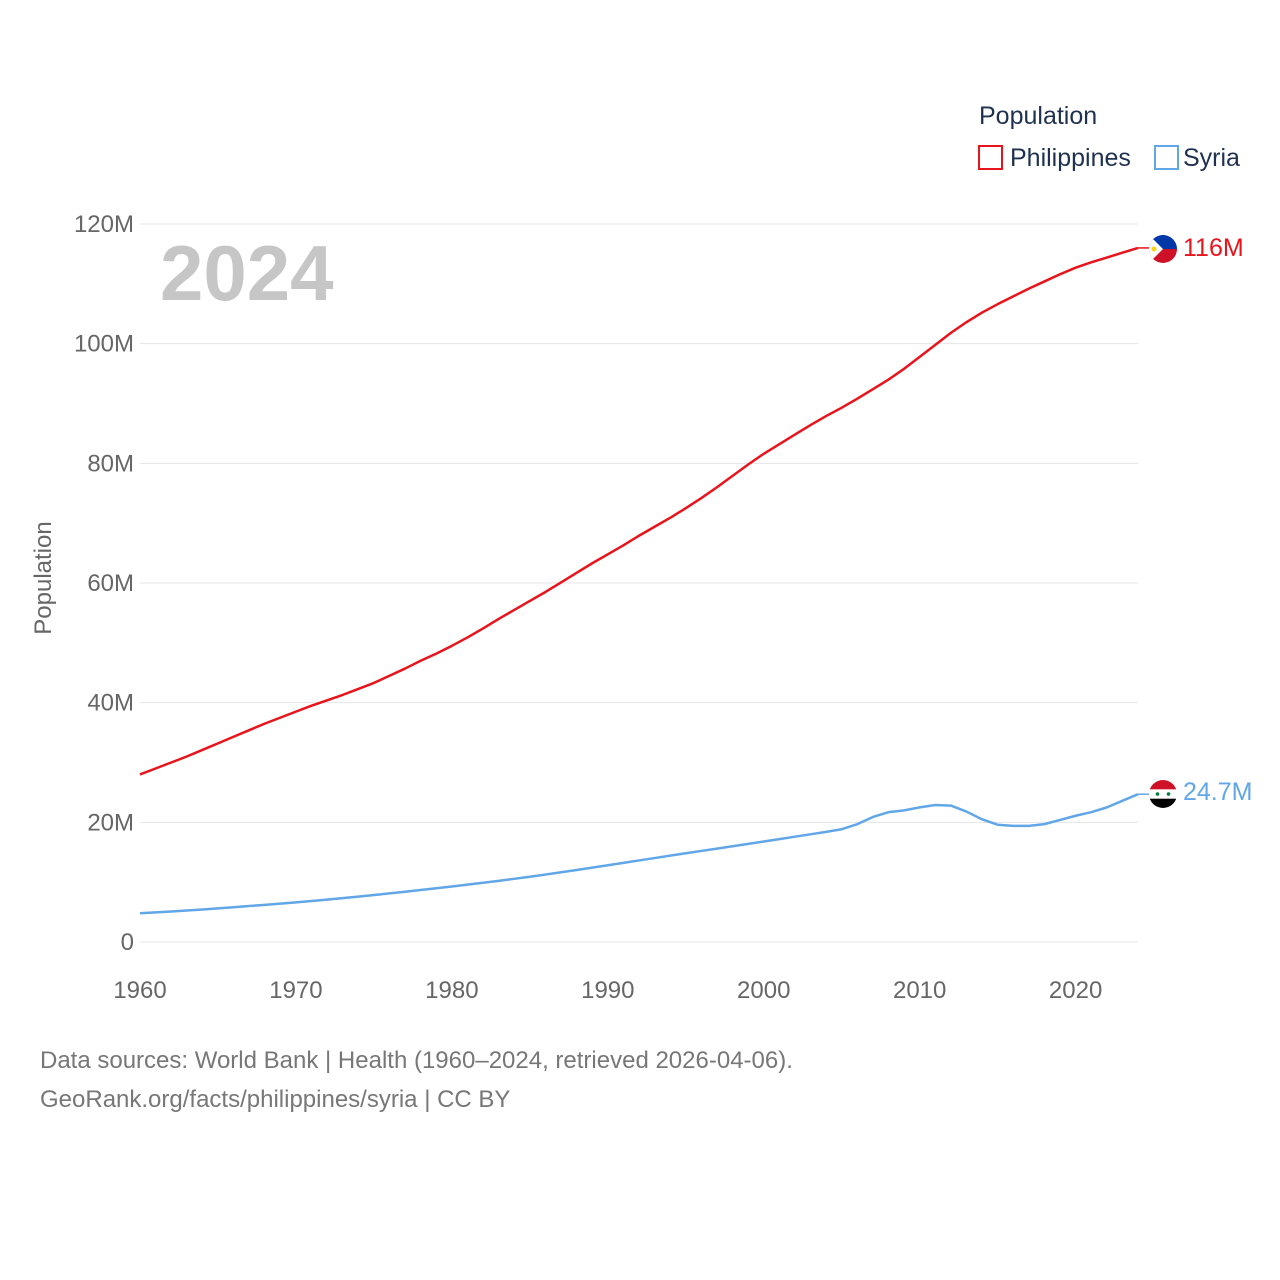 This screenshot has height=1280, width=1280. What do you see at coordinates (295, 990) in the screenshot?
I see `x-tick-label: 1970` at bounding box center [295, 990].